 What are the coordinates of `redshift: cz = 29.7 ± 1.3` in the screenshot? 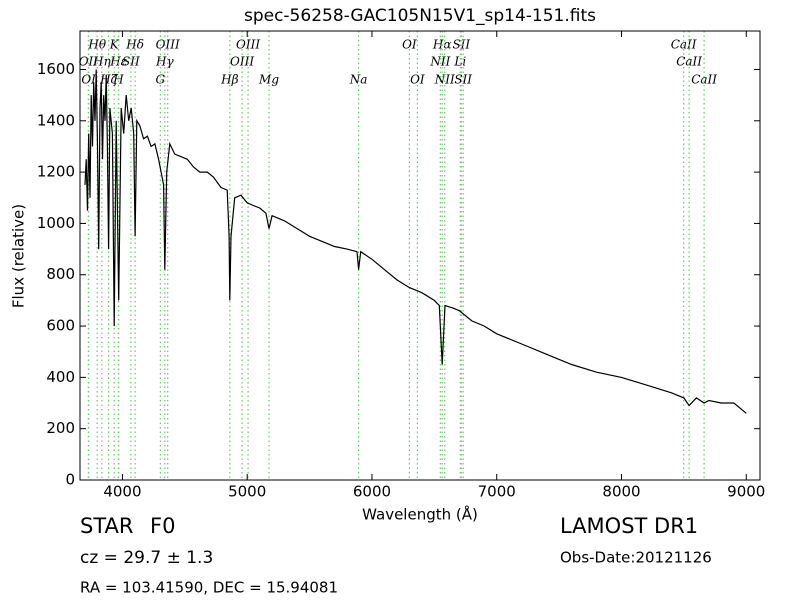 It's located at (146, 558).